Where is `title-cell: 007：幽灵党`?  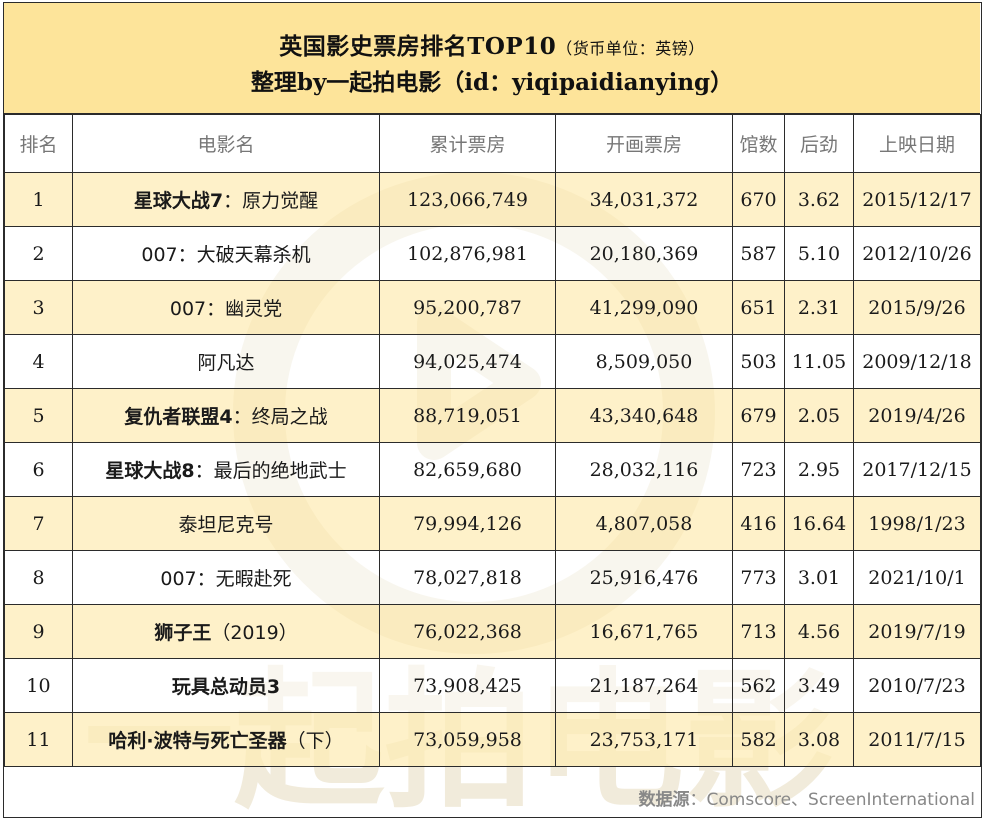 title-cell: 007：幽灵党 is located at coordinates (226, 307).